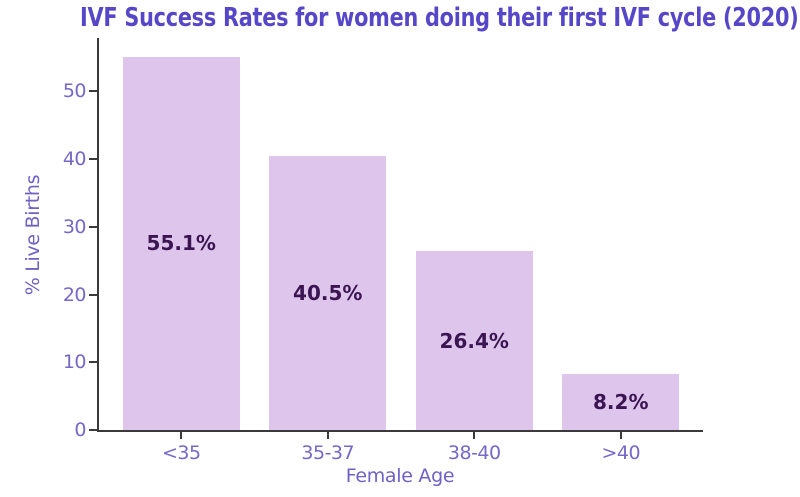 Image resolution: width=800 pixels, height=497 pixels. What do you see at coordinates (181, 453) in the screenshot?
I see `x-tick-label: <35` at bounding box center [181, 453].